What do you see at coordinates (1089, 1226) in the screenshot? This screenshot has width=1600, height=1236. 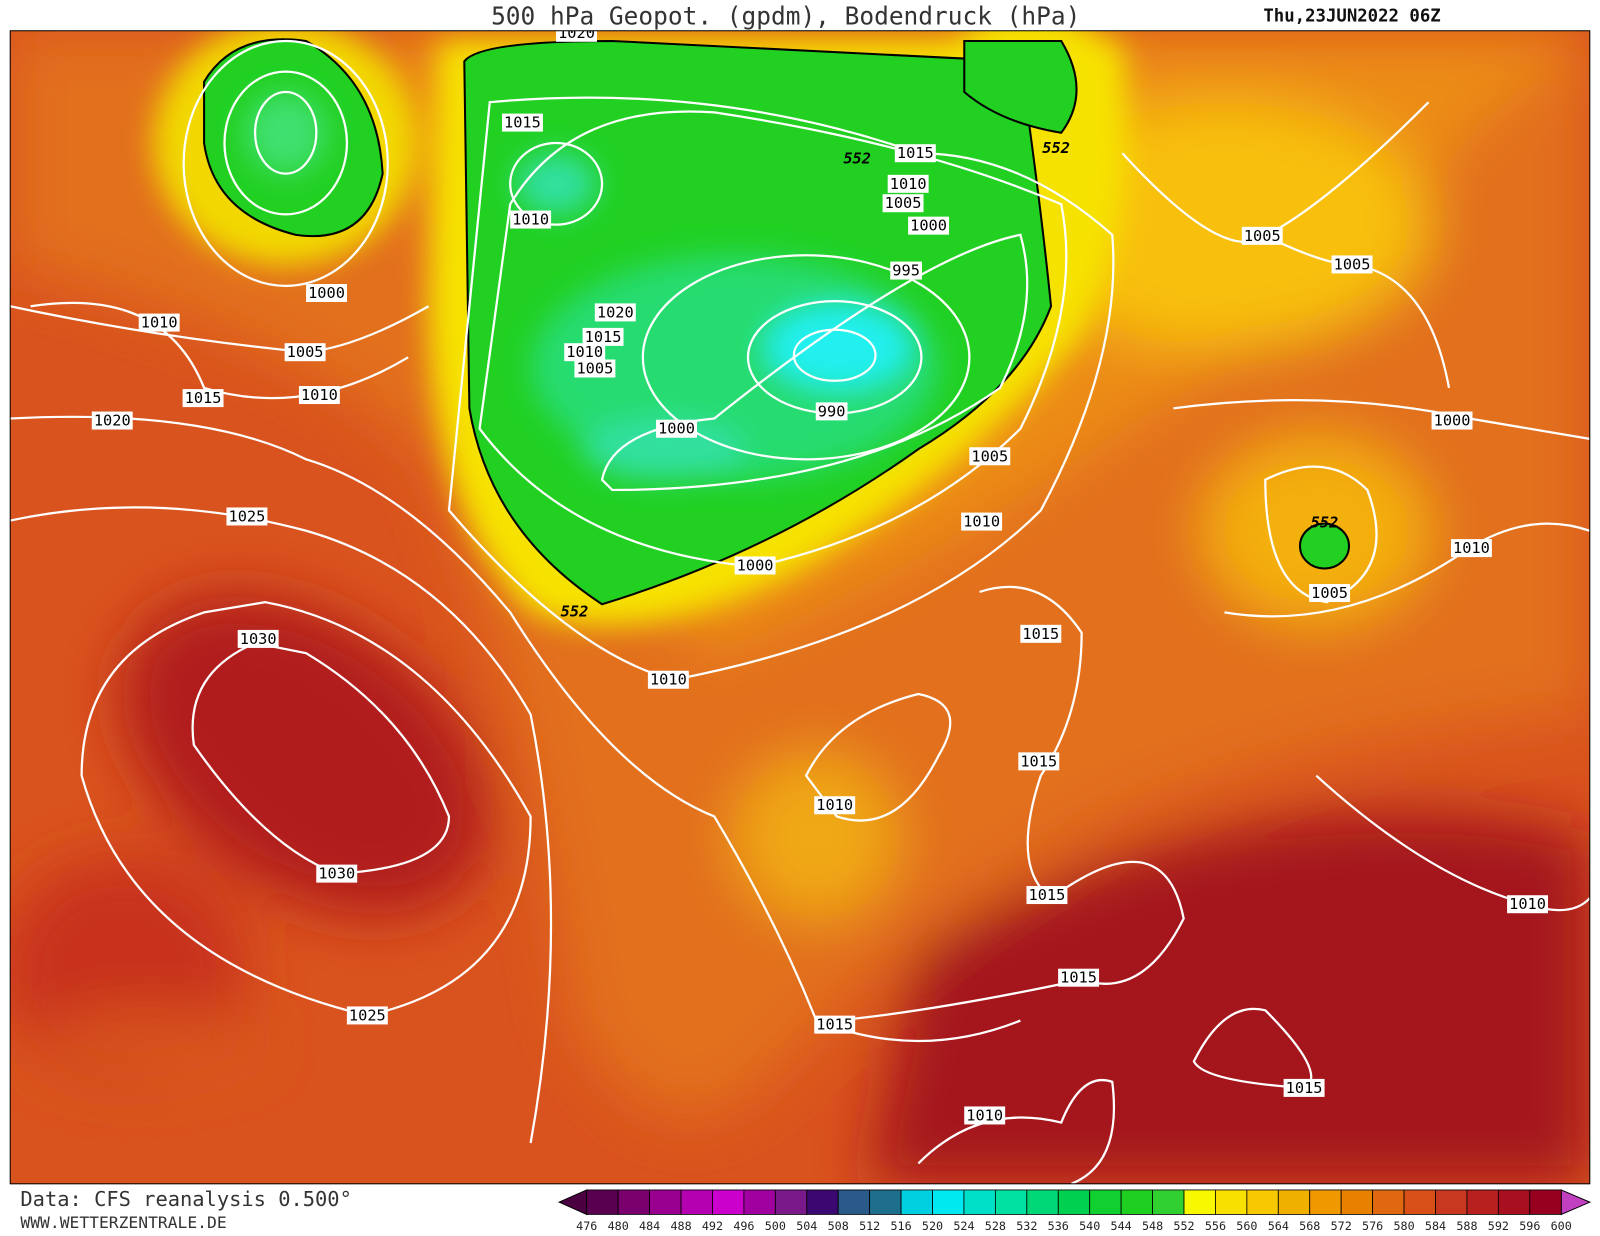 I see `colorbar-label: 540` at bounding box center [1089, 1226].